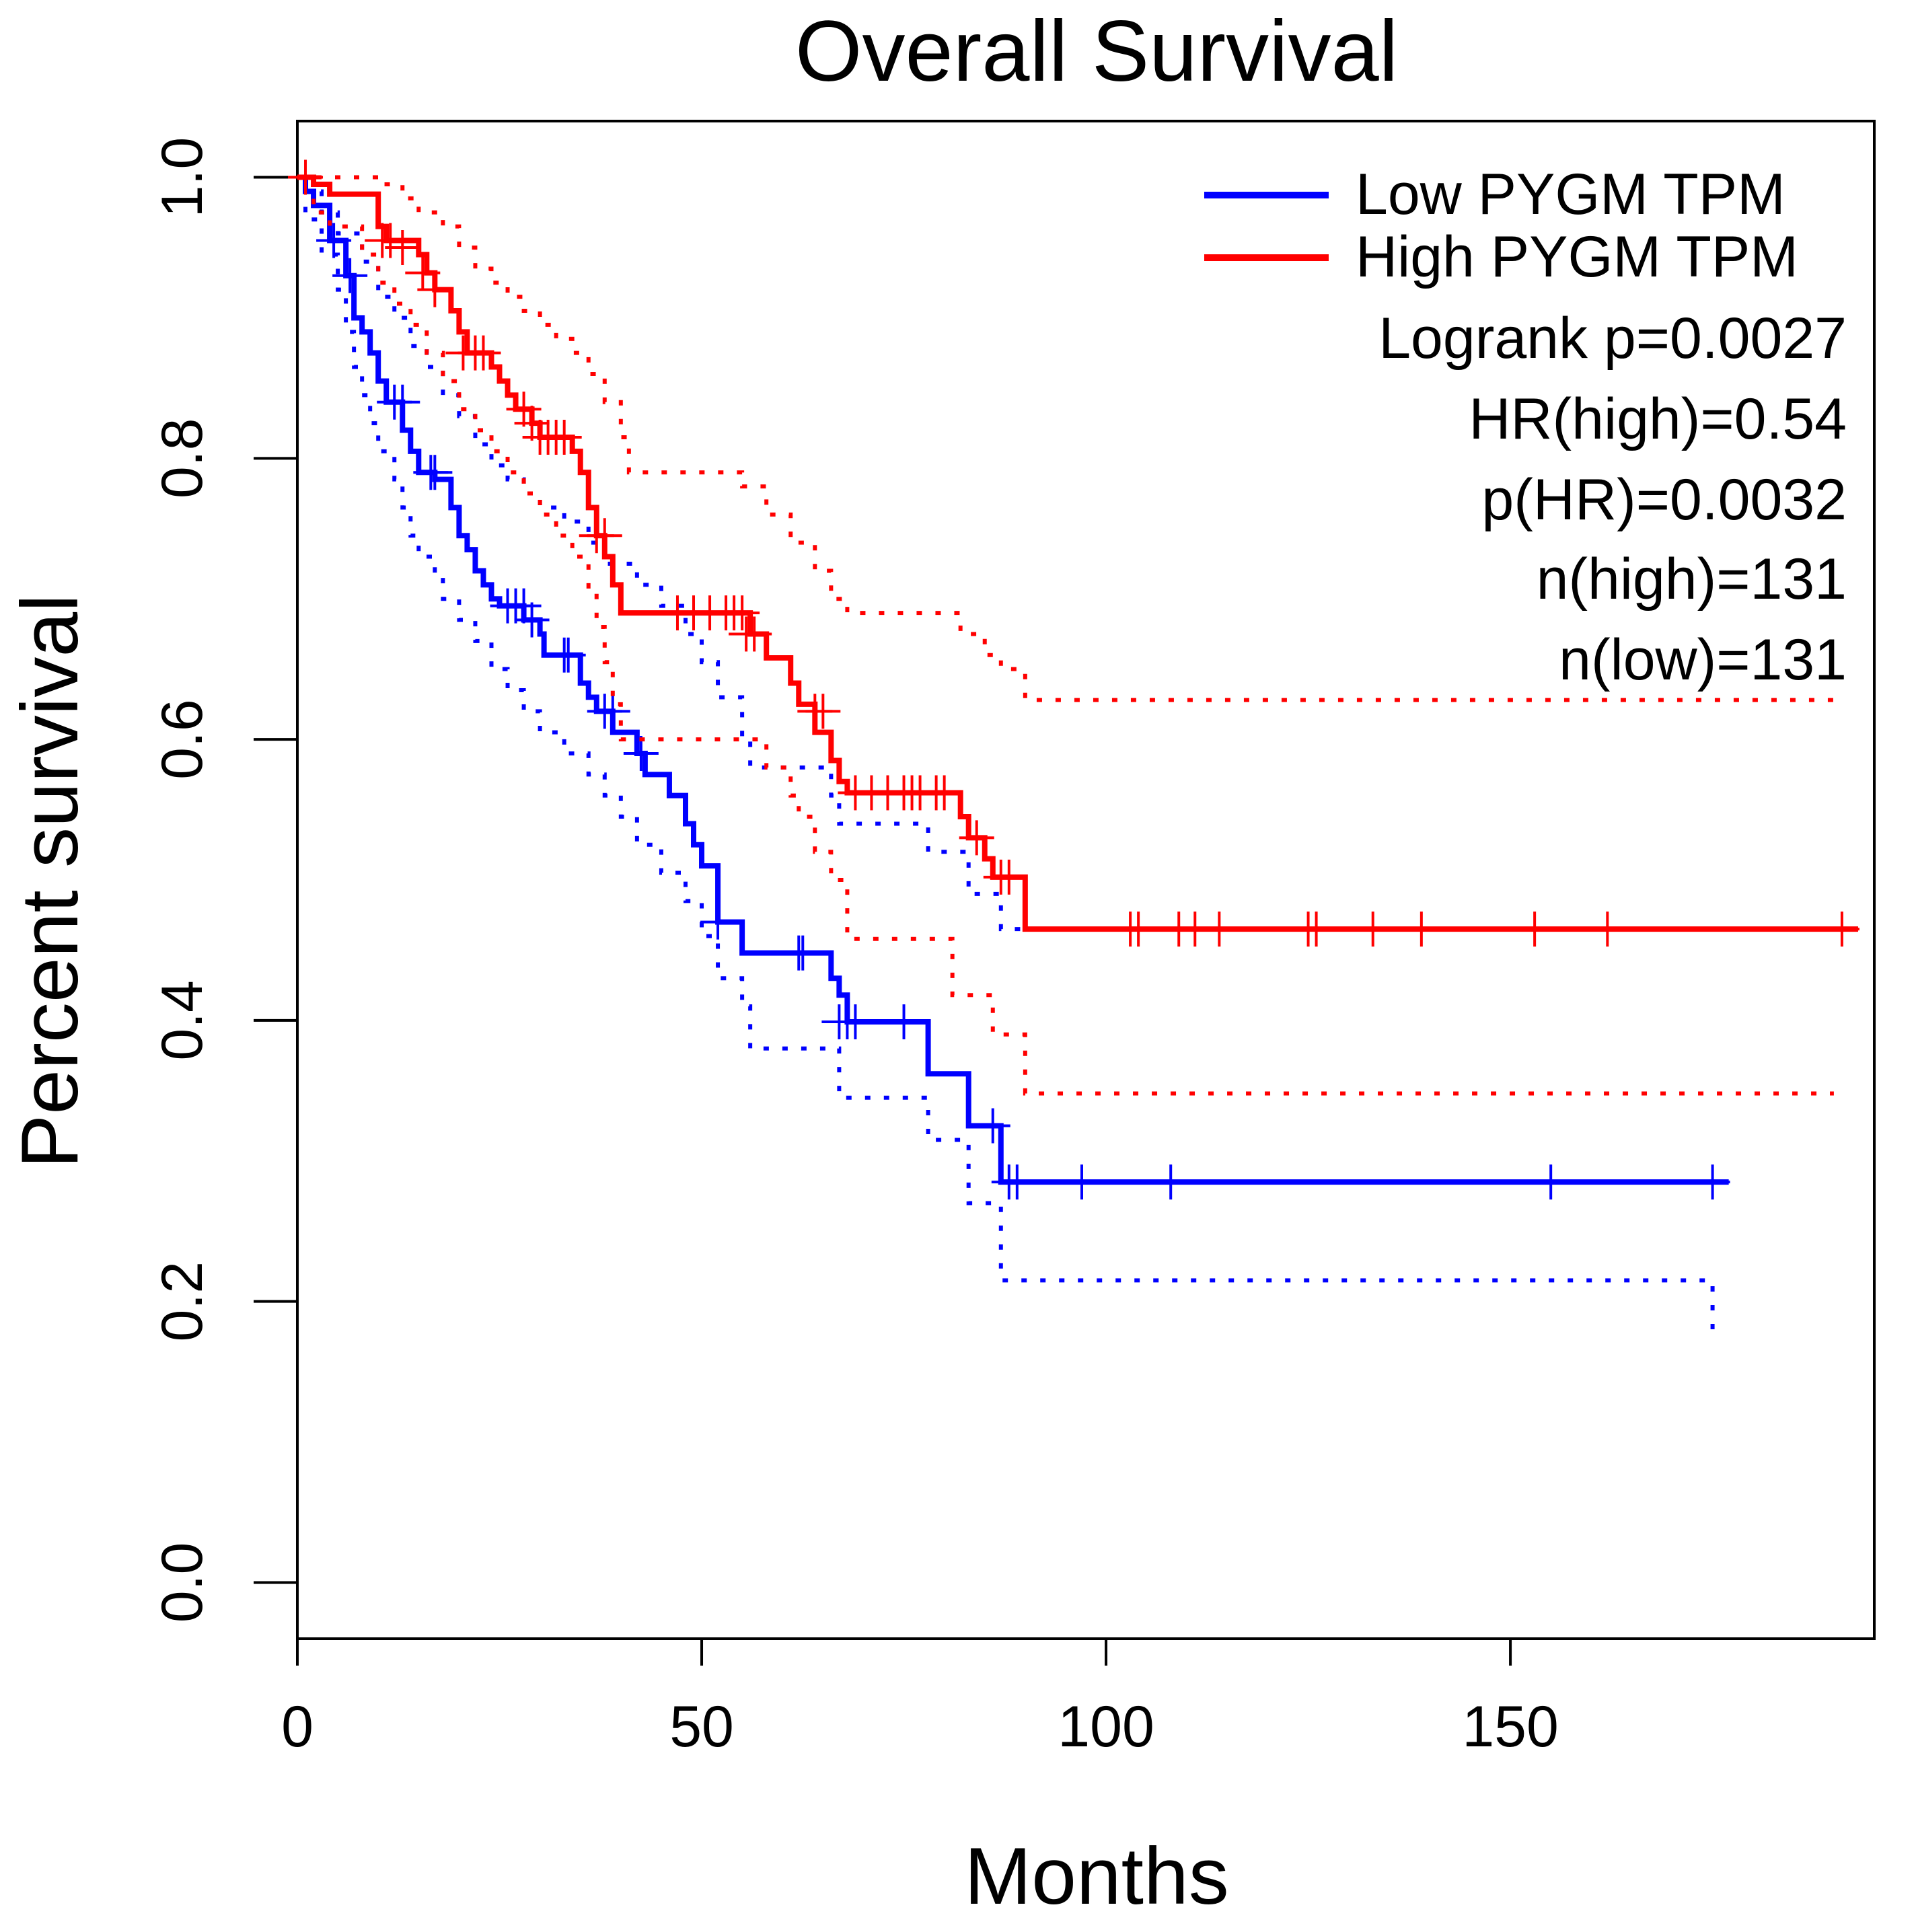  I want to click on x-tick-label-2: 100, so click(1106, 1727).